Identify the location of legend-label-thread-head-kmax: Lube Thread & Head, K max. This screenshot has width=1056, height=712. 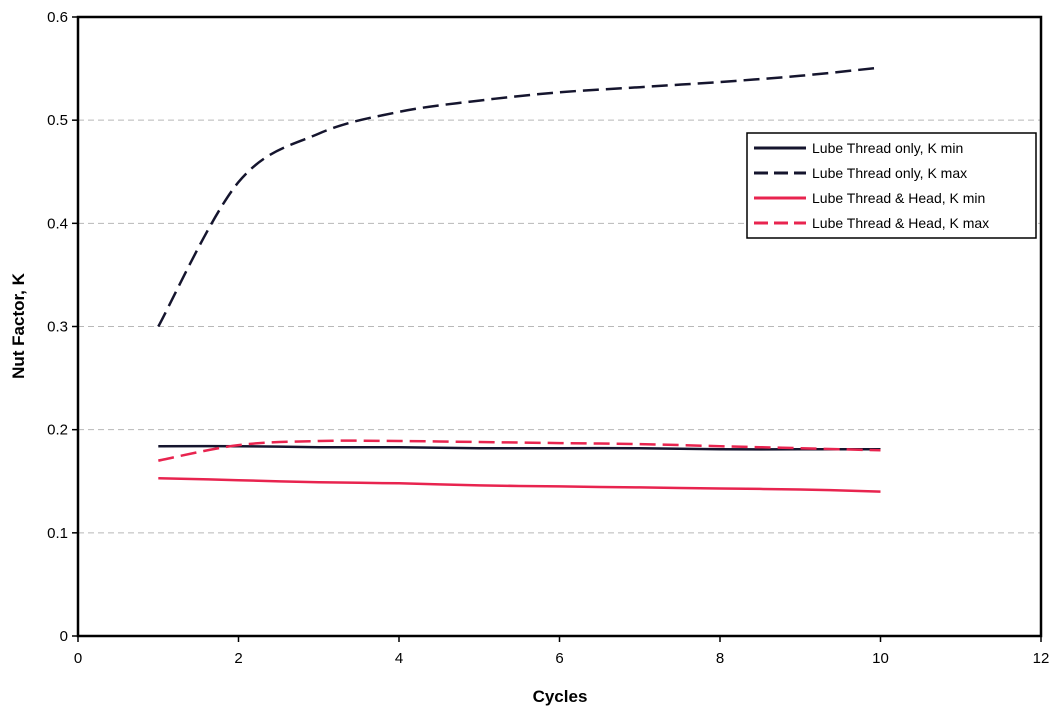
(900, 223).